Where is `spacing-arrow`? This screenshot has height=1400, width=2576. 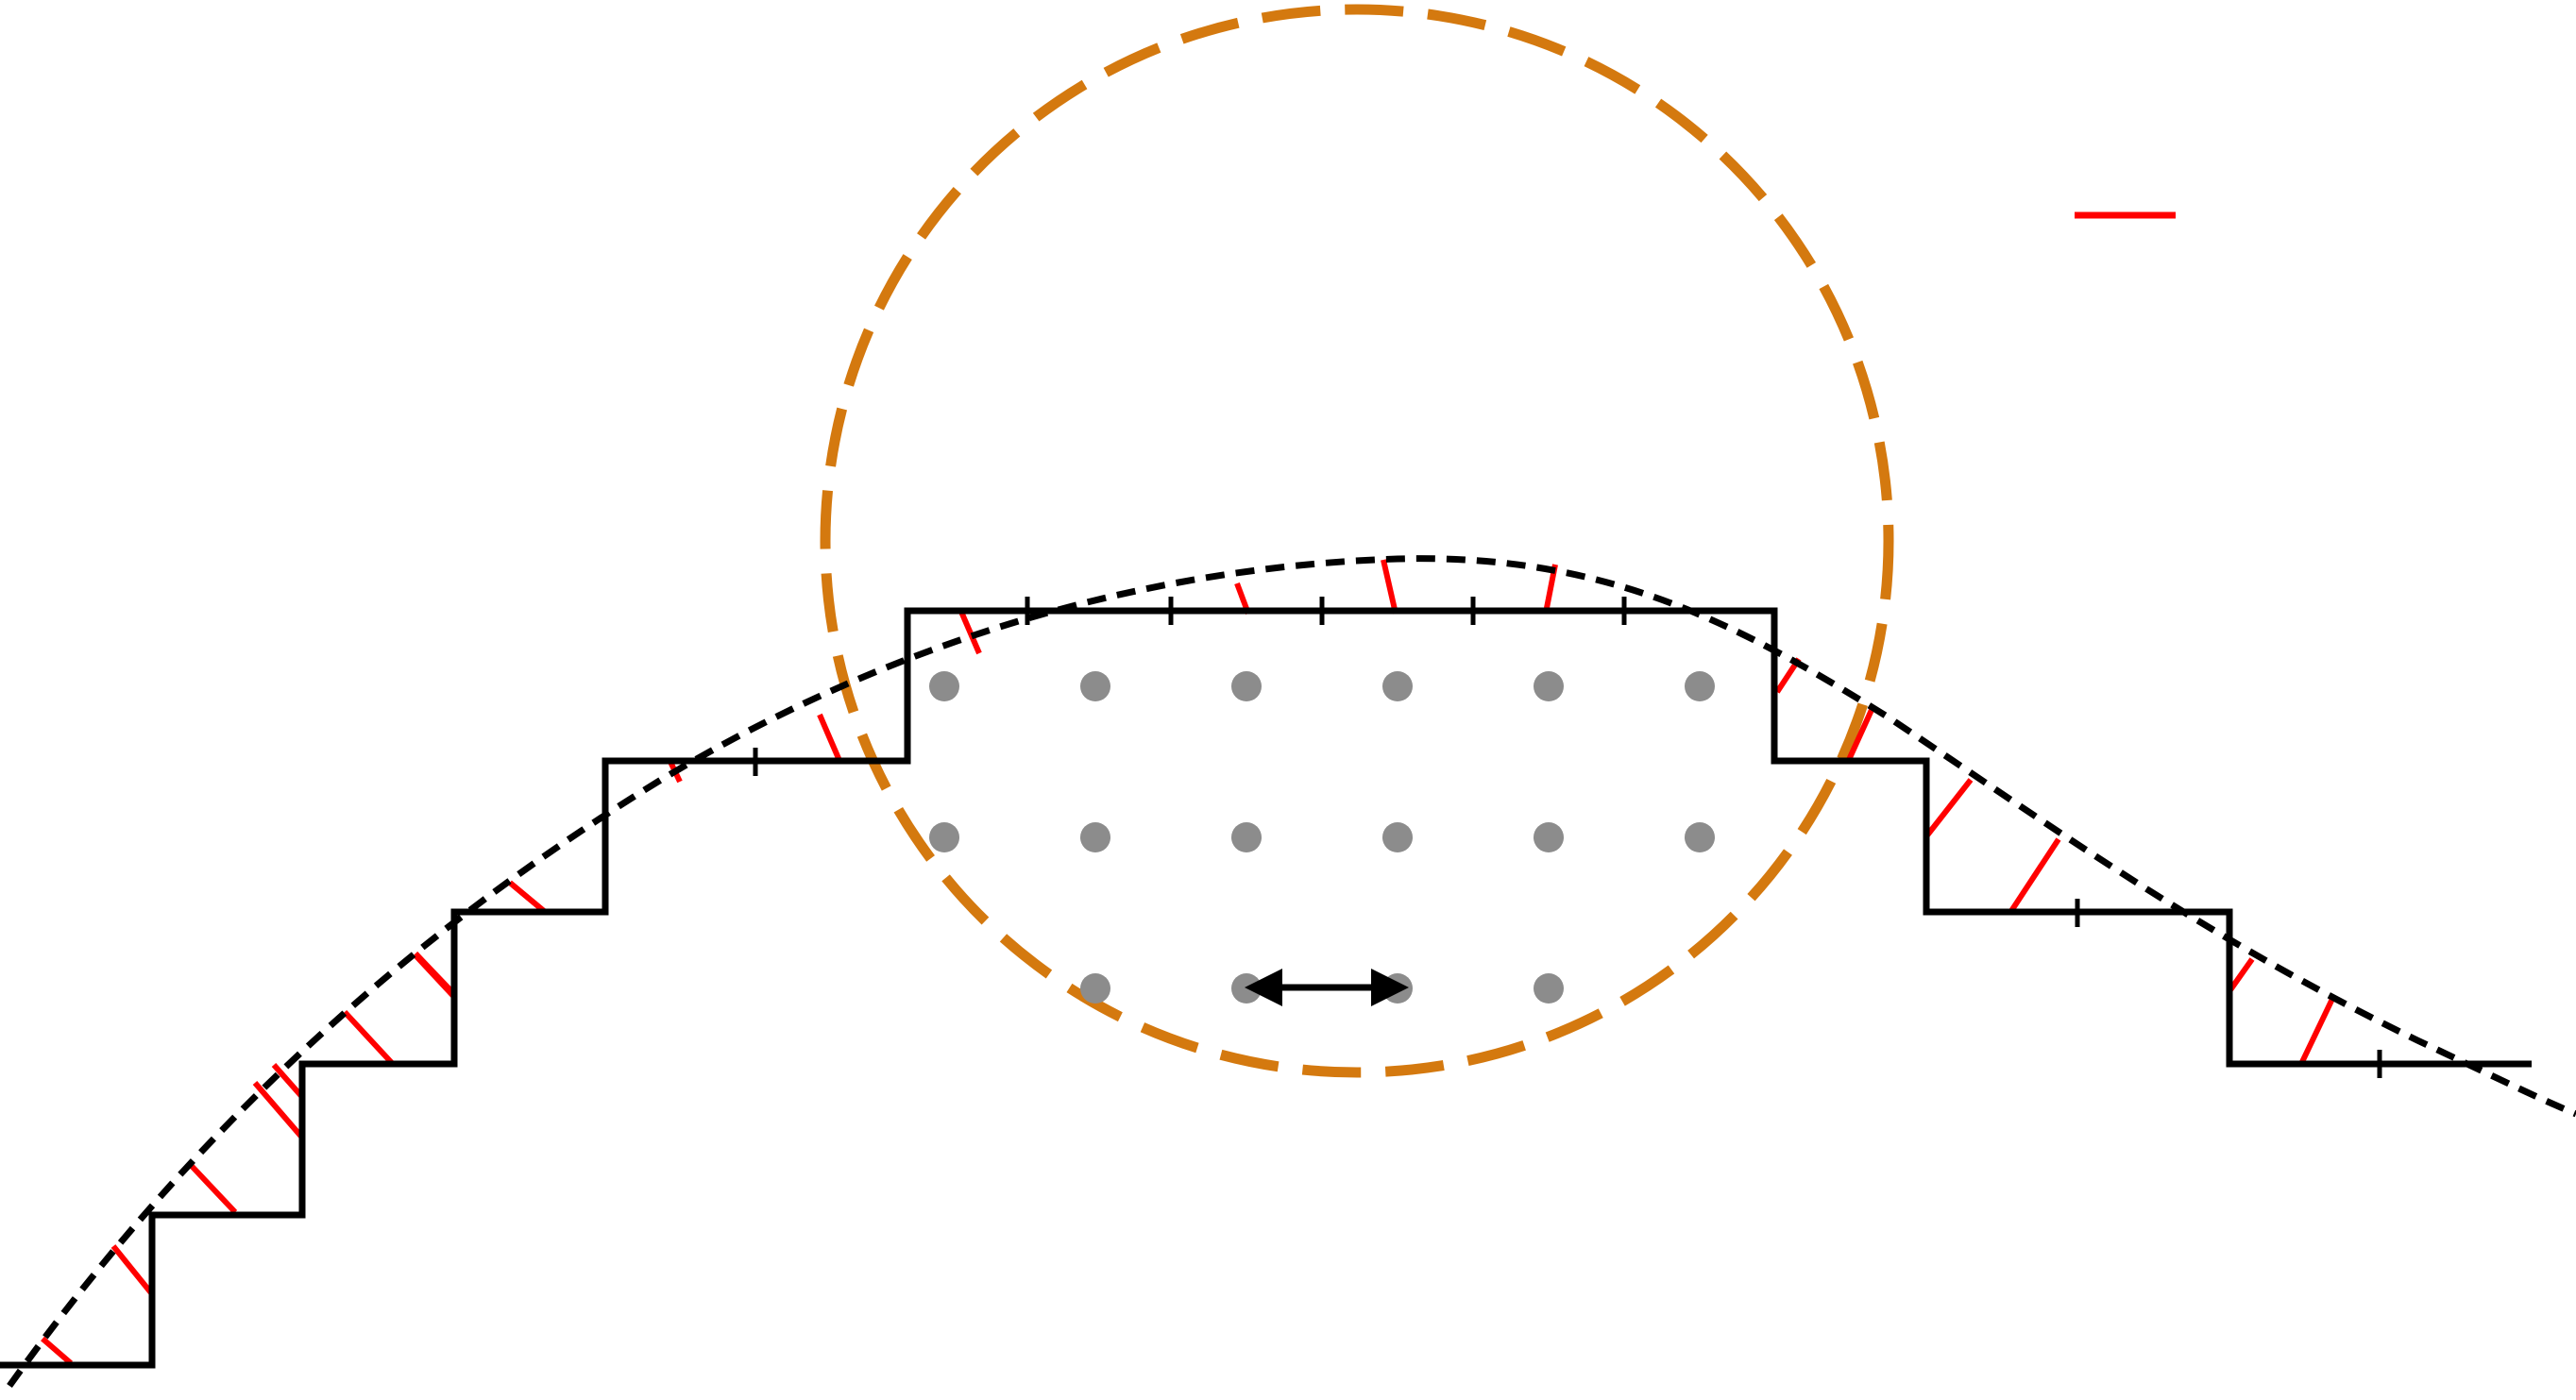
spacing-arrow is located at coordinates (1327, 987).